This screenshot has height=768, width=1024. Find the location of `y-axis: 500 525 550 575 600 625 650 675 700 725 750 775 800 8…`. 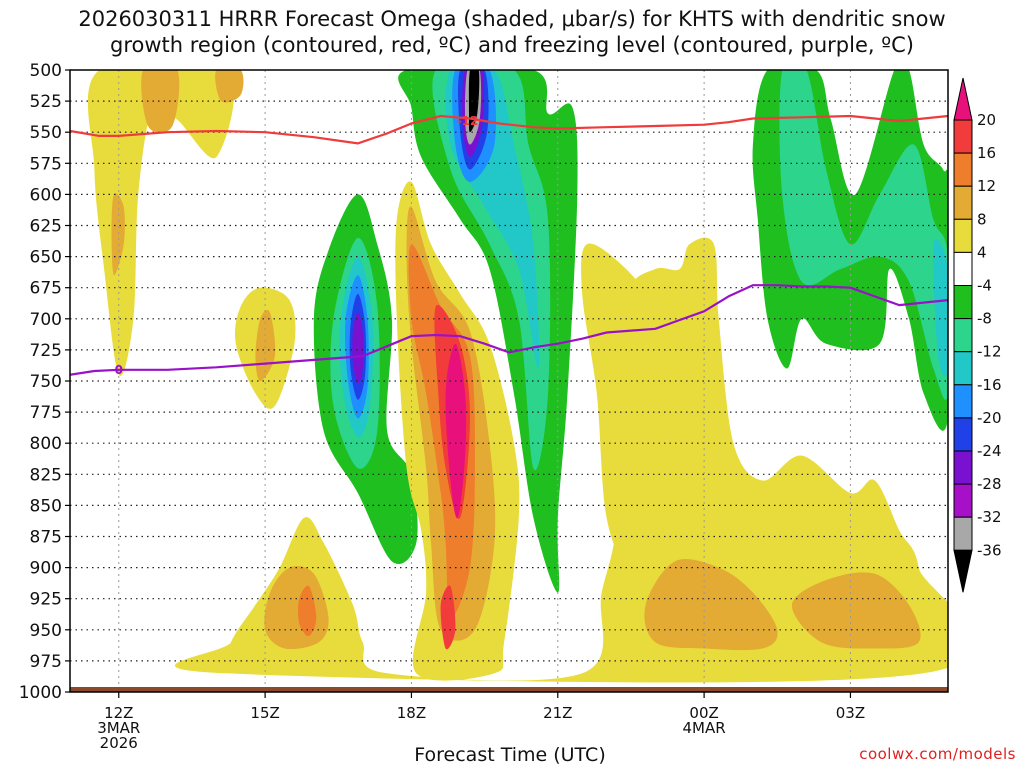

y-axis: 500 525 550 575 600 625 650 675 700 725 750 775 800 8… is located at coordinates (44, 382).